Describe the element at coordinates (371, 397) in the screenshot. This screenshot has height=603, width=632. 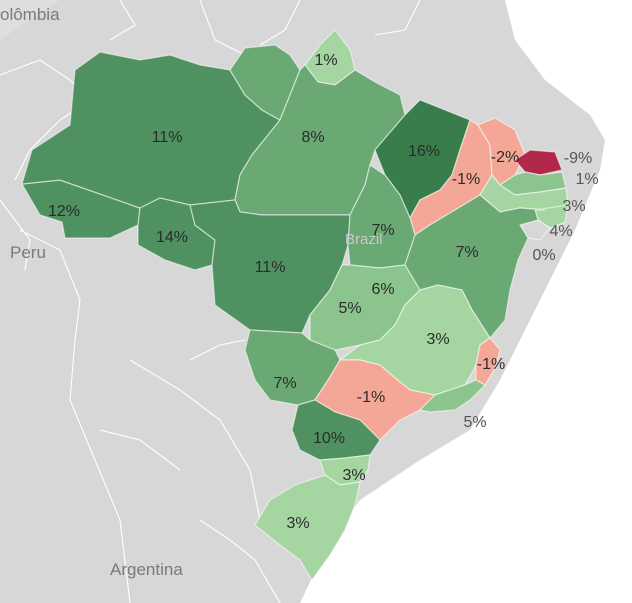
I see `state-label-SP: -1%` at that location.